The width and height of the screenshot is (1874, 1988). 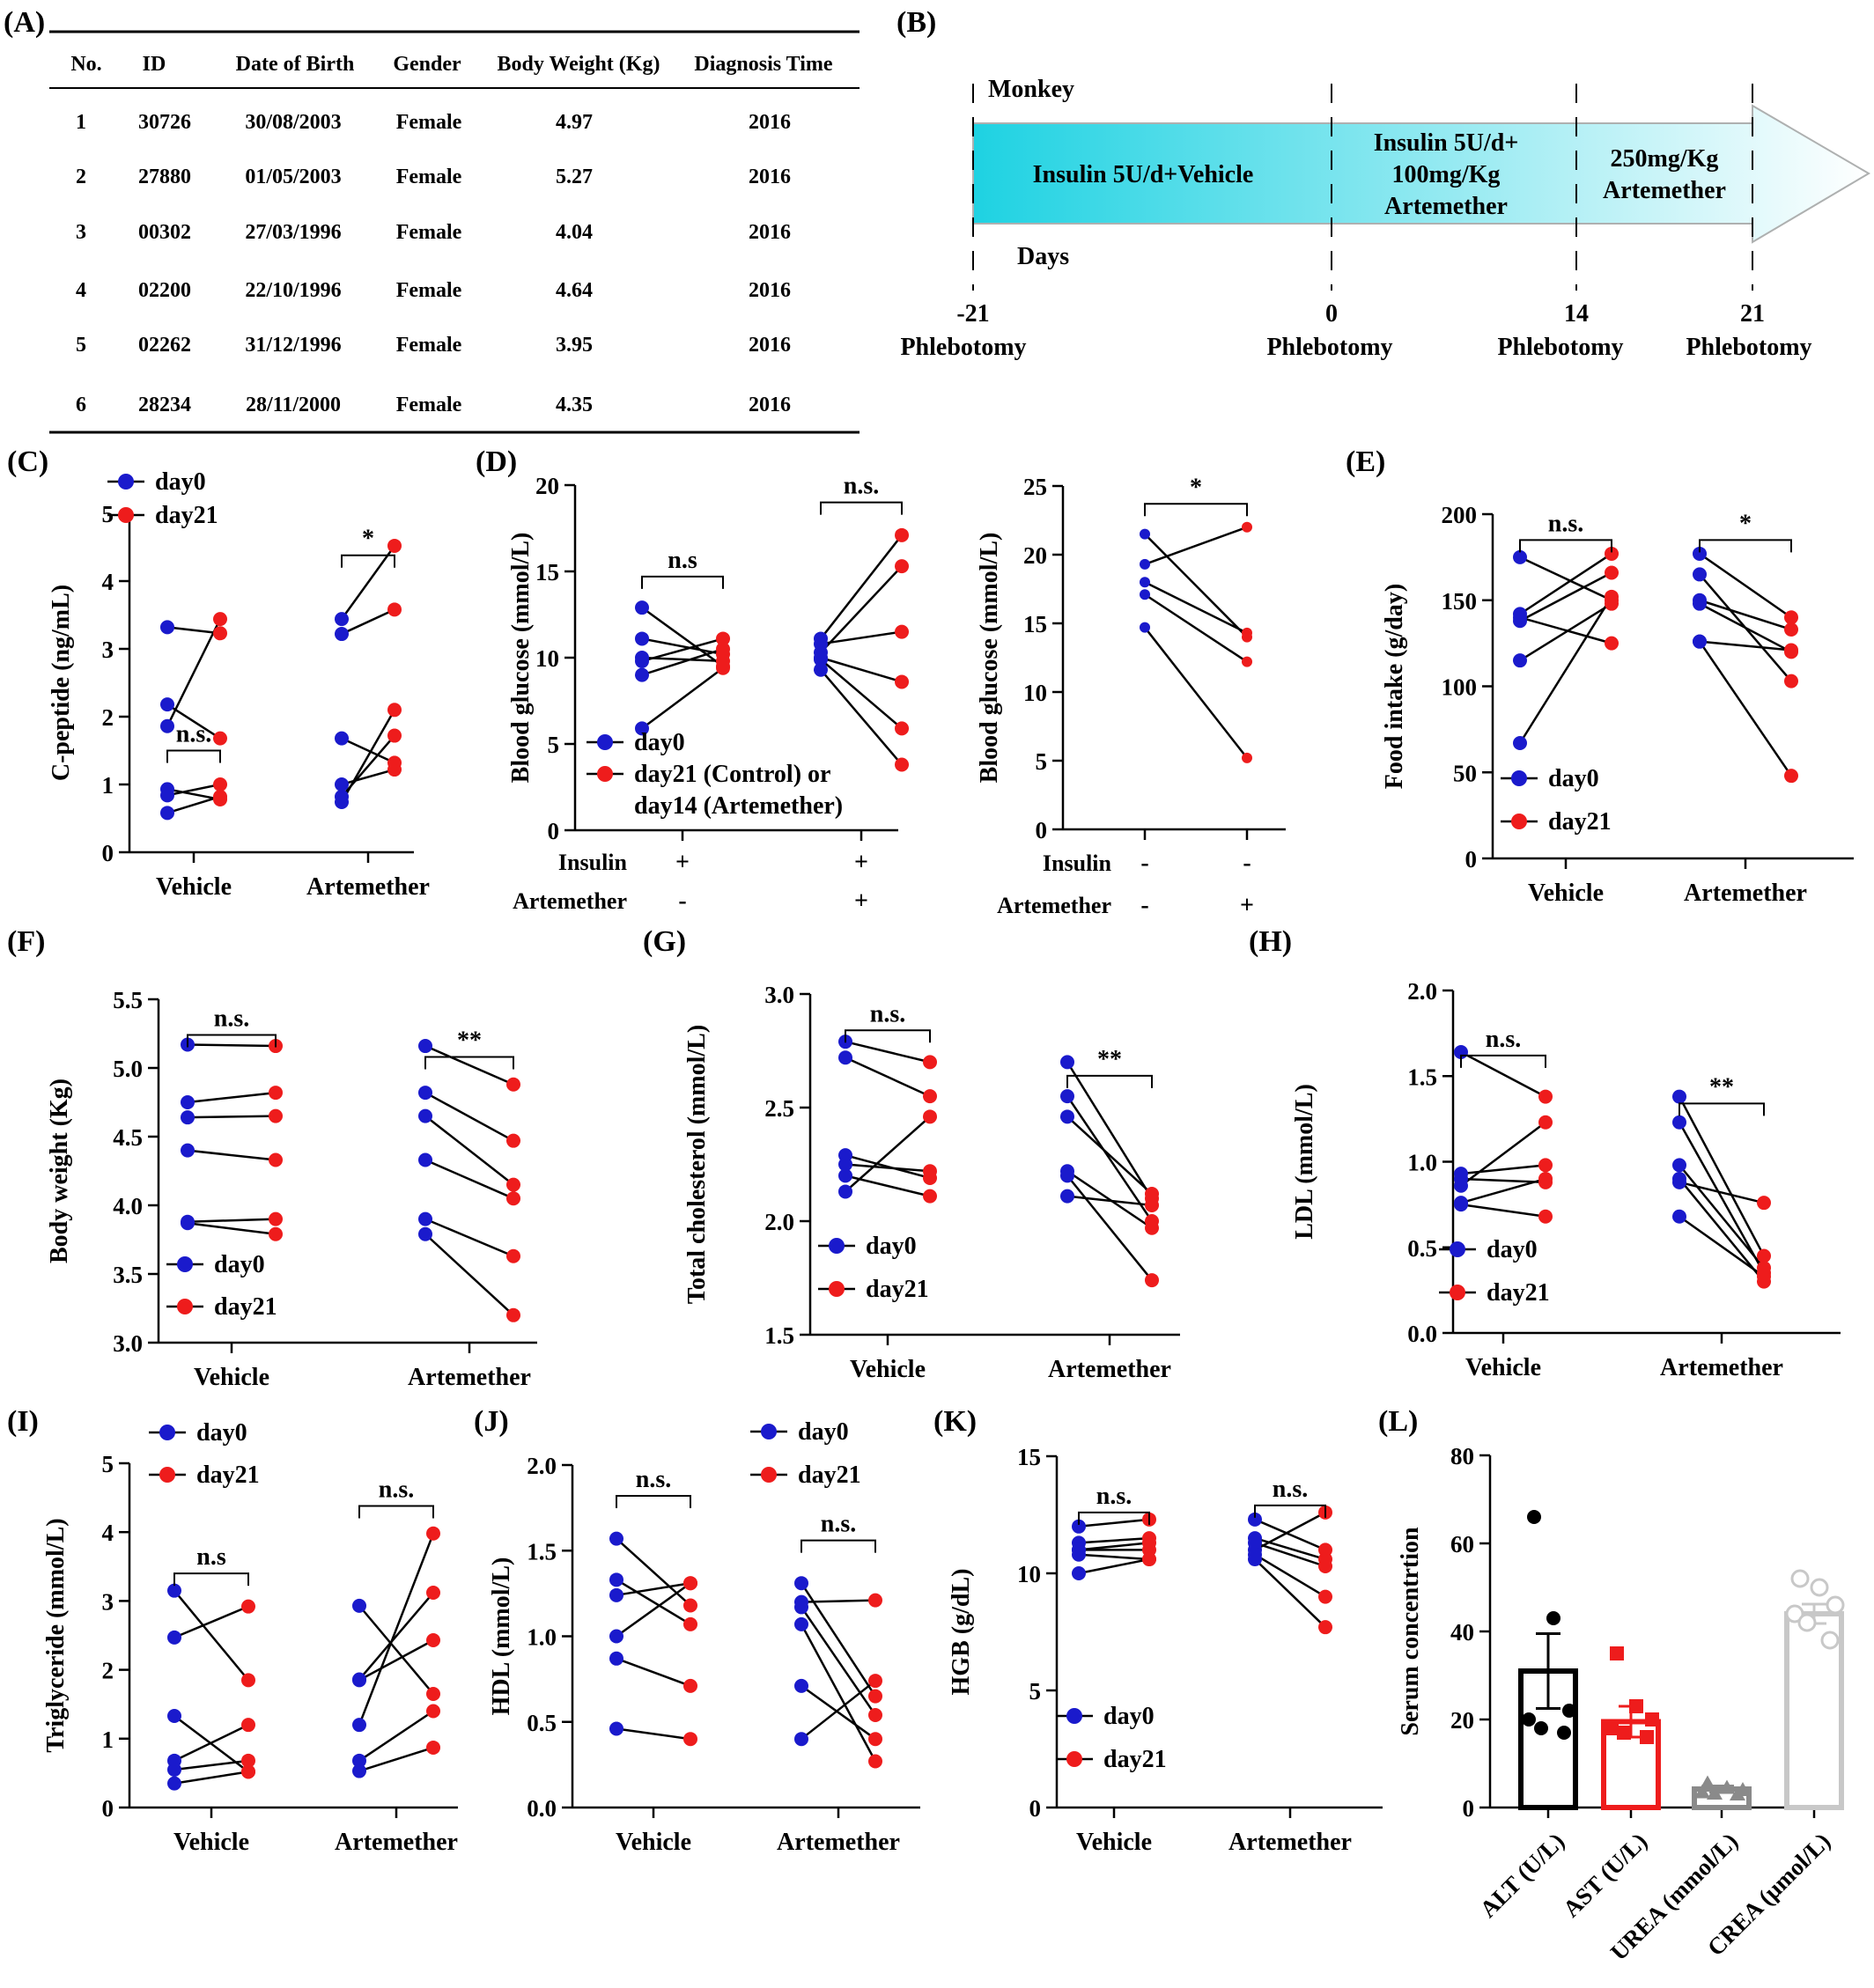 I want to click on table-cell: 28234, so click(x=164, y=405).